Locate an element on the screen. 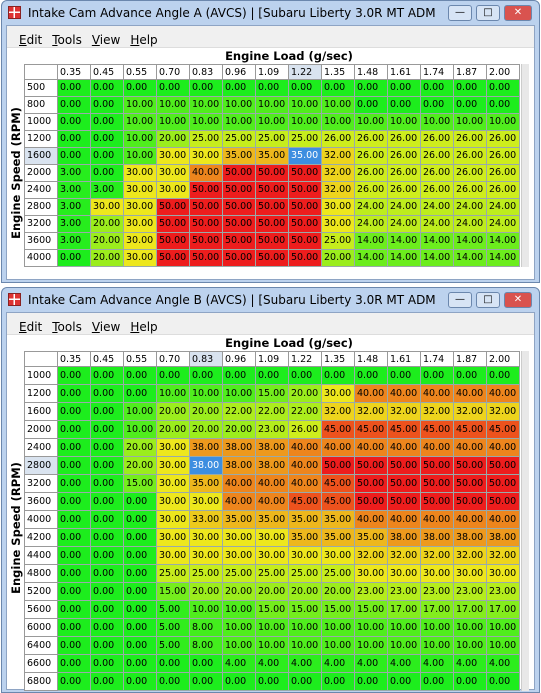 The width and height of the screenshot is (541, 693). table-cell: 38.00 is located at coordinates (272, 466).